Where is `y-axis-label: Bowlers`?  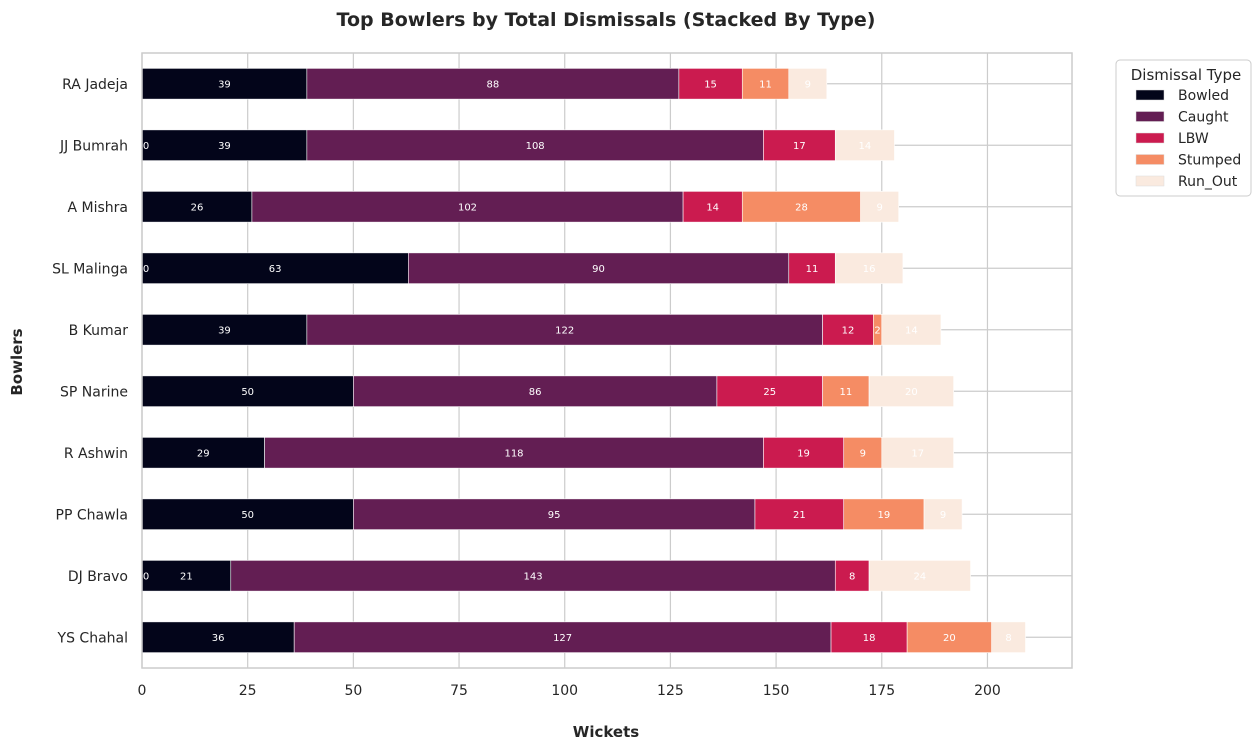
y-axis-label: Bowlers is located at coordinates (17, 361).